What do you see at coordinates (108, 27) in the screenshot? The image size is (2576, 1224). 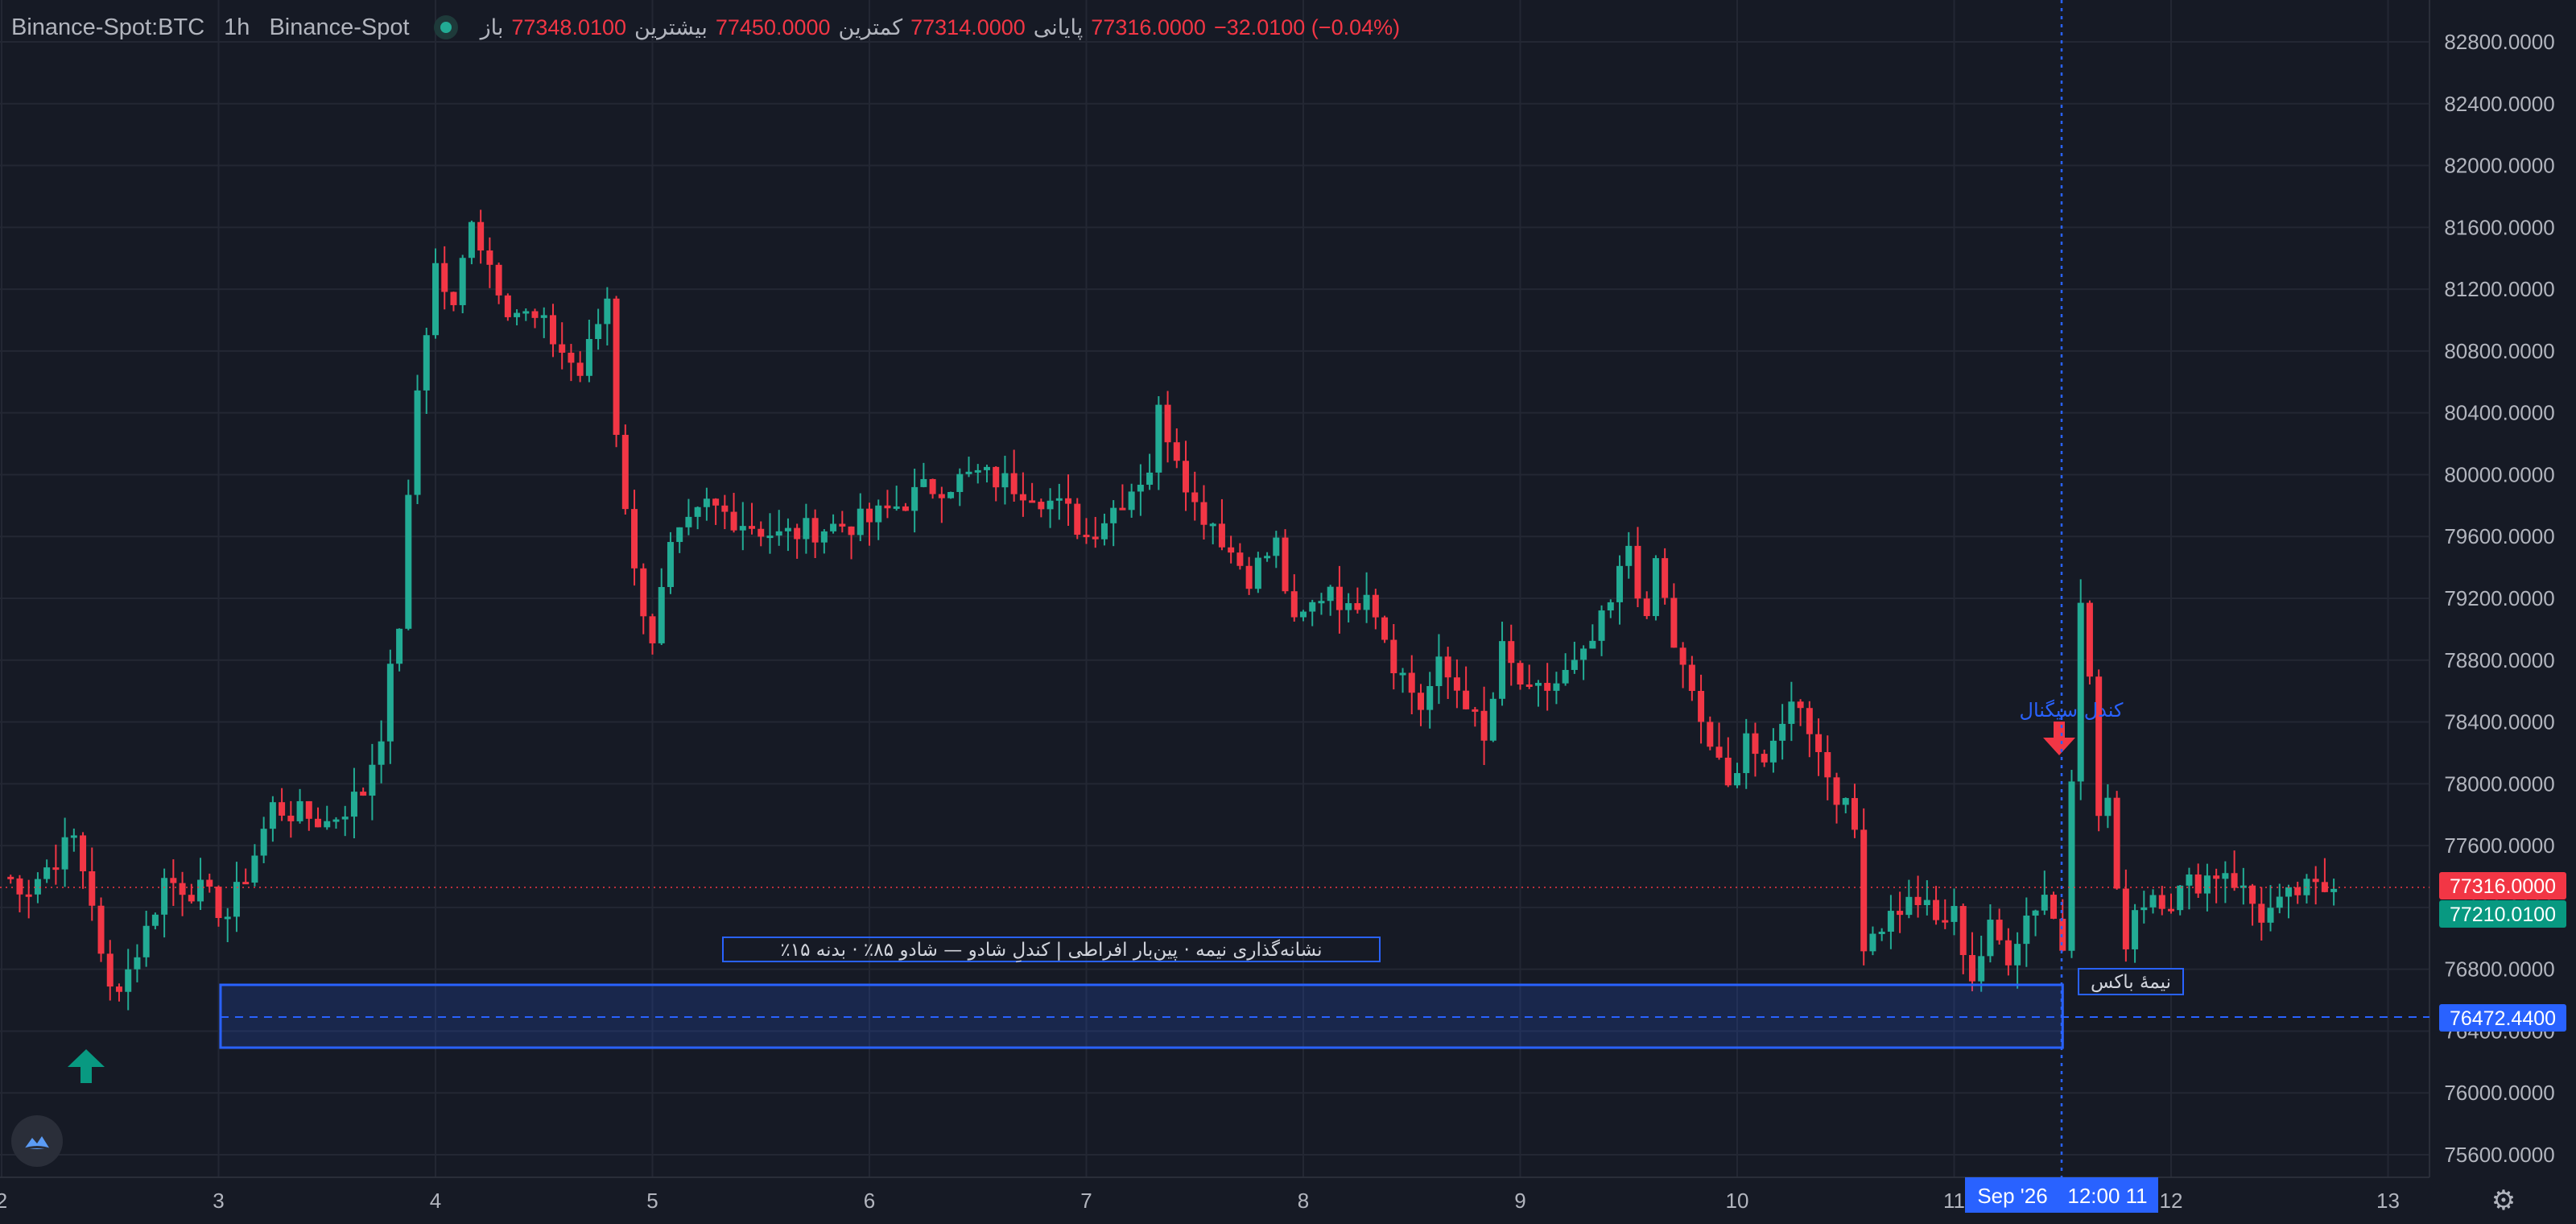 I see `symbol-label: Binance-Spot:BTC` at bounding box center [108, 27].